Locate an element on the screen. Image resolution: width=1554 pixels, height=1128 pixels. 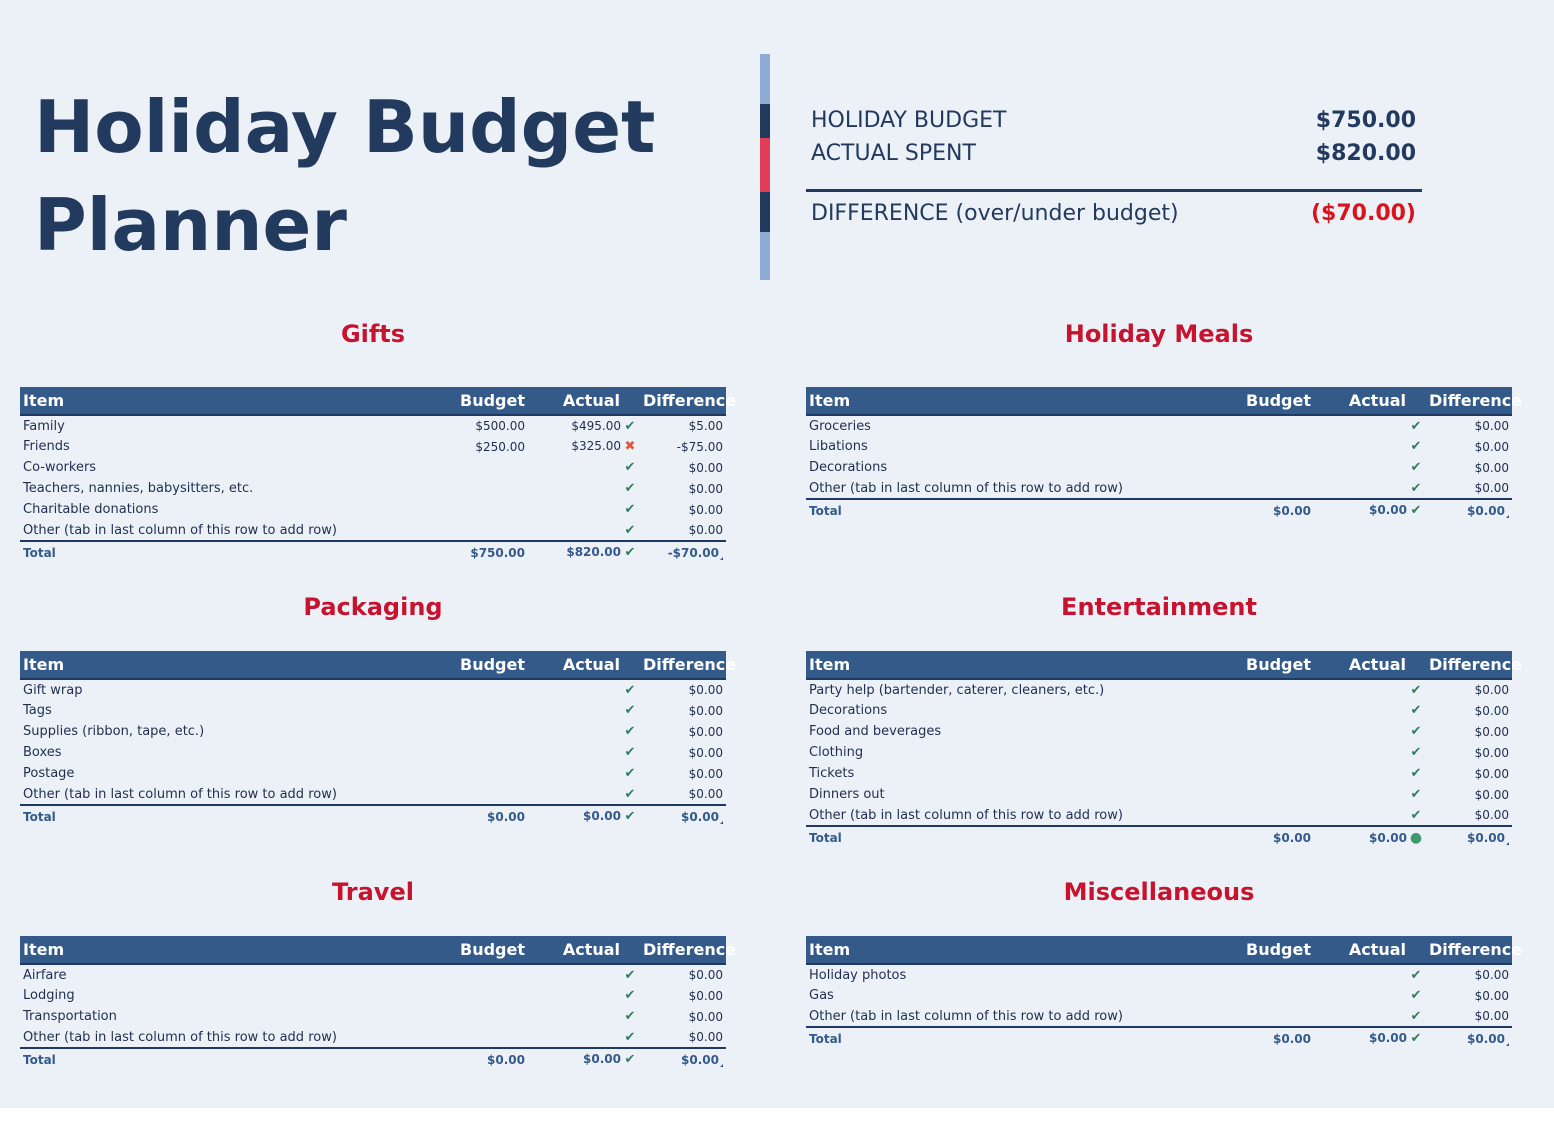
item-cell: Transportation is located at coordinates (70, 1016).